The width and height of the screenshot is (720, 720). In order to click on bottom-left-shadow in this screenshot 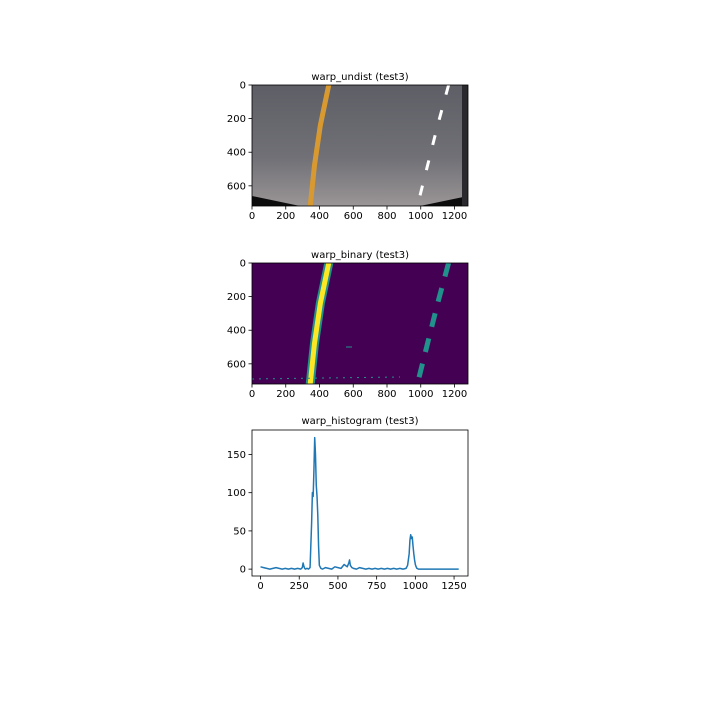, I will do `click(276, 201)`.